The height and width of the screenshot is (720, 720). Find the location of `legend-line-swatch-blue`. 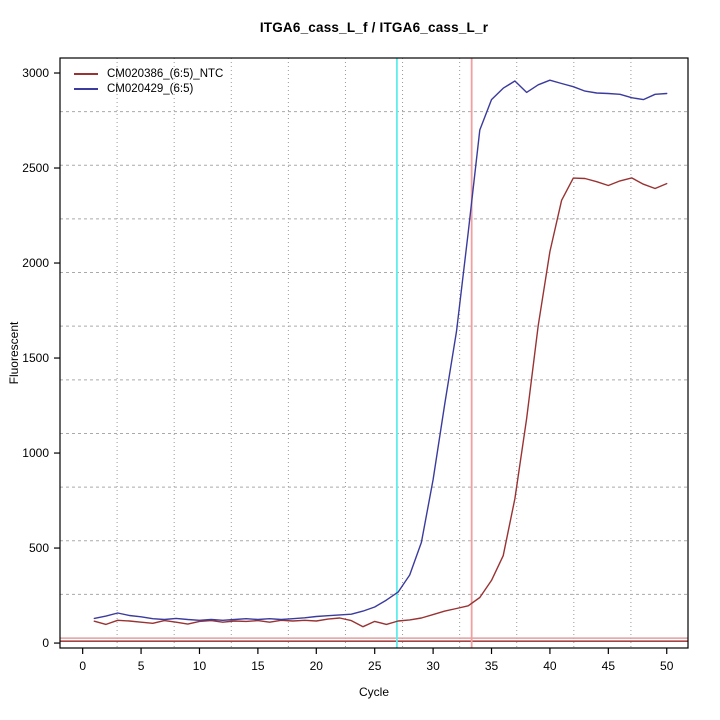

legend-line-swatch-blue is located at coordinates (86, 88).